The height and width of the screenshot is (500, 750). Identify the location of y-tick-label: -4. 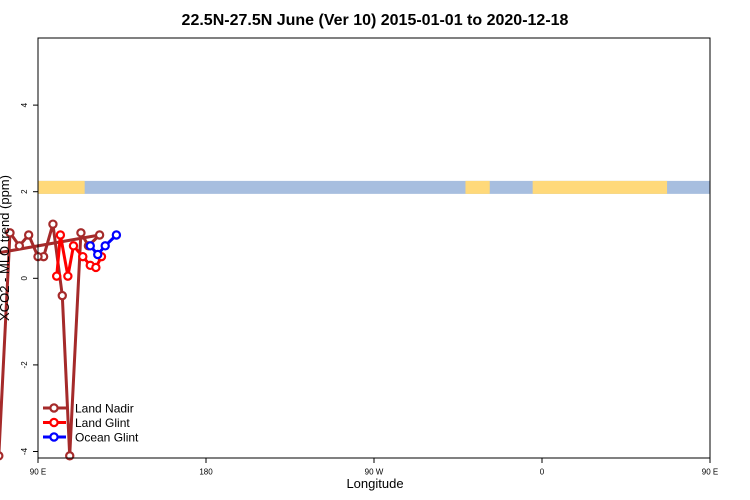
(24, 451).